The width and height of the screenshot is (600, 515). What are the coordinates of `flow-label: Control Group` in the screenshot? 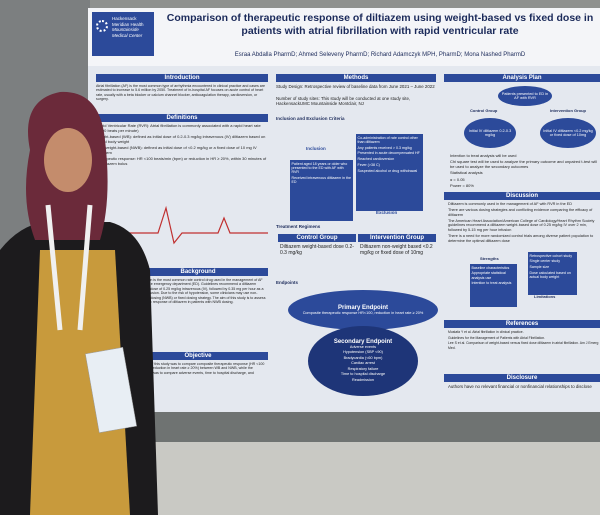 It's located at (484, 110).